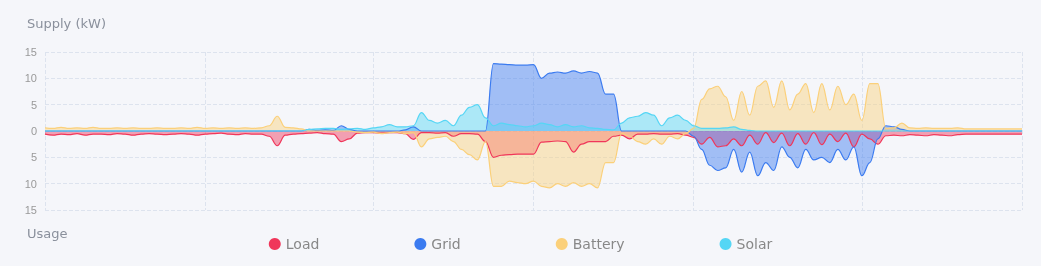  I want to click on y-tick-label: 0, so click(33, 131).